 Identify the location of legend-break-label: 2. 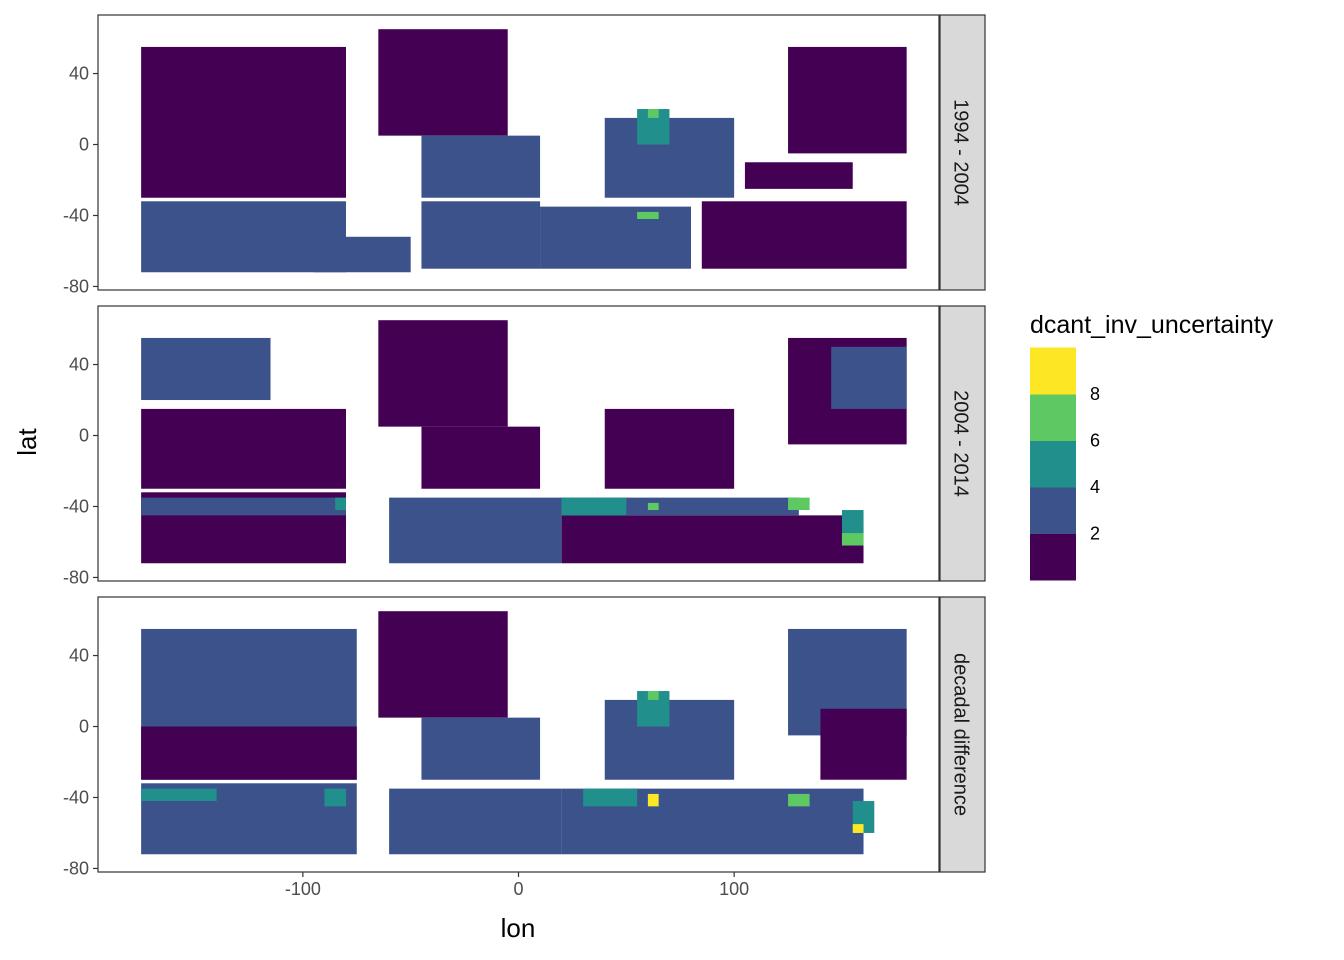
(1095, 534).